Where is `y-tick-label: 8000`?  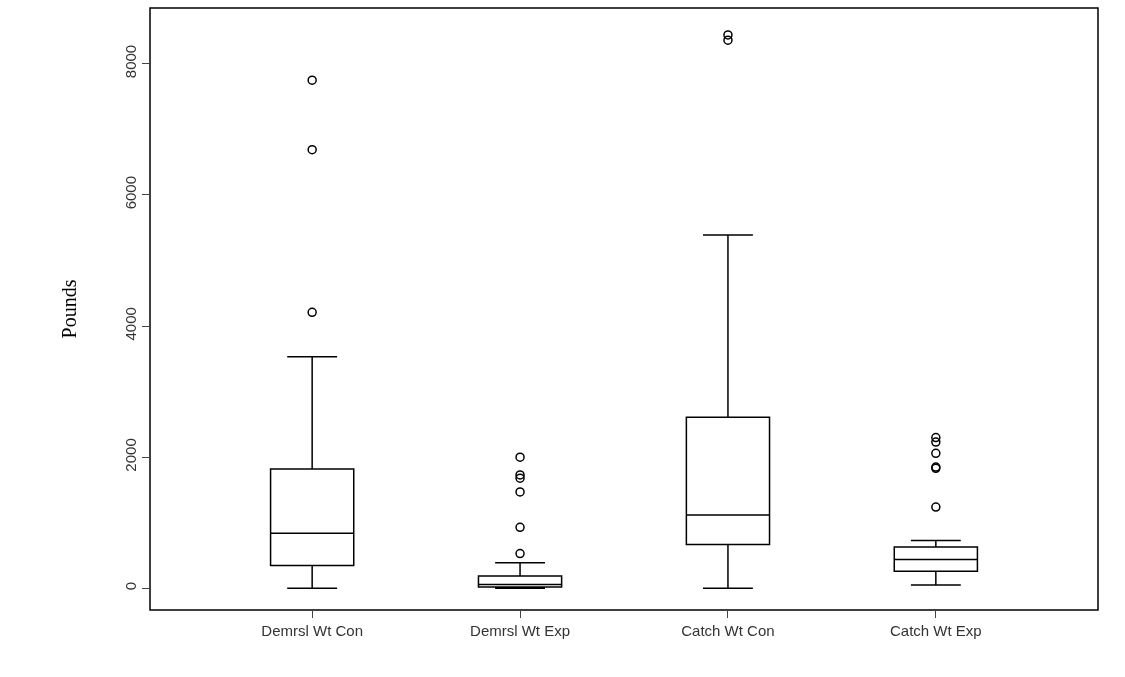
y-tick-label: 8000 is located at coordinates (130, 61).